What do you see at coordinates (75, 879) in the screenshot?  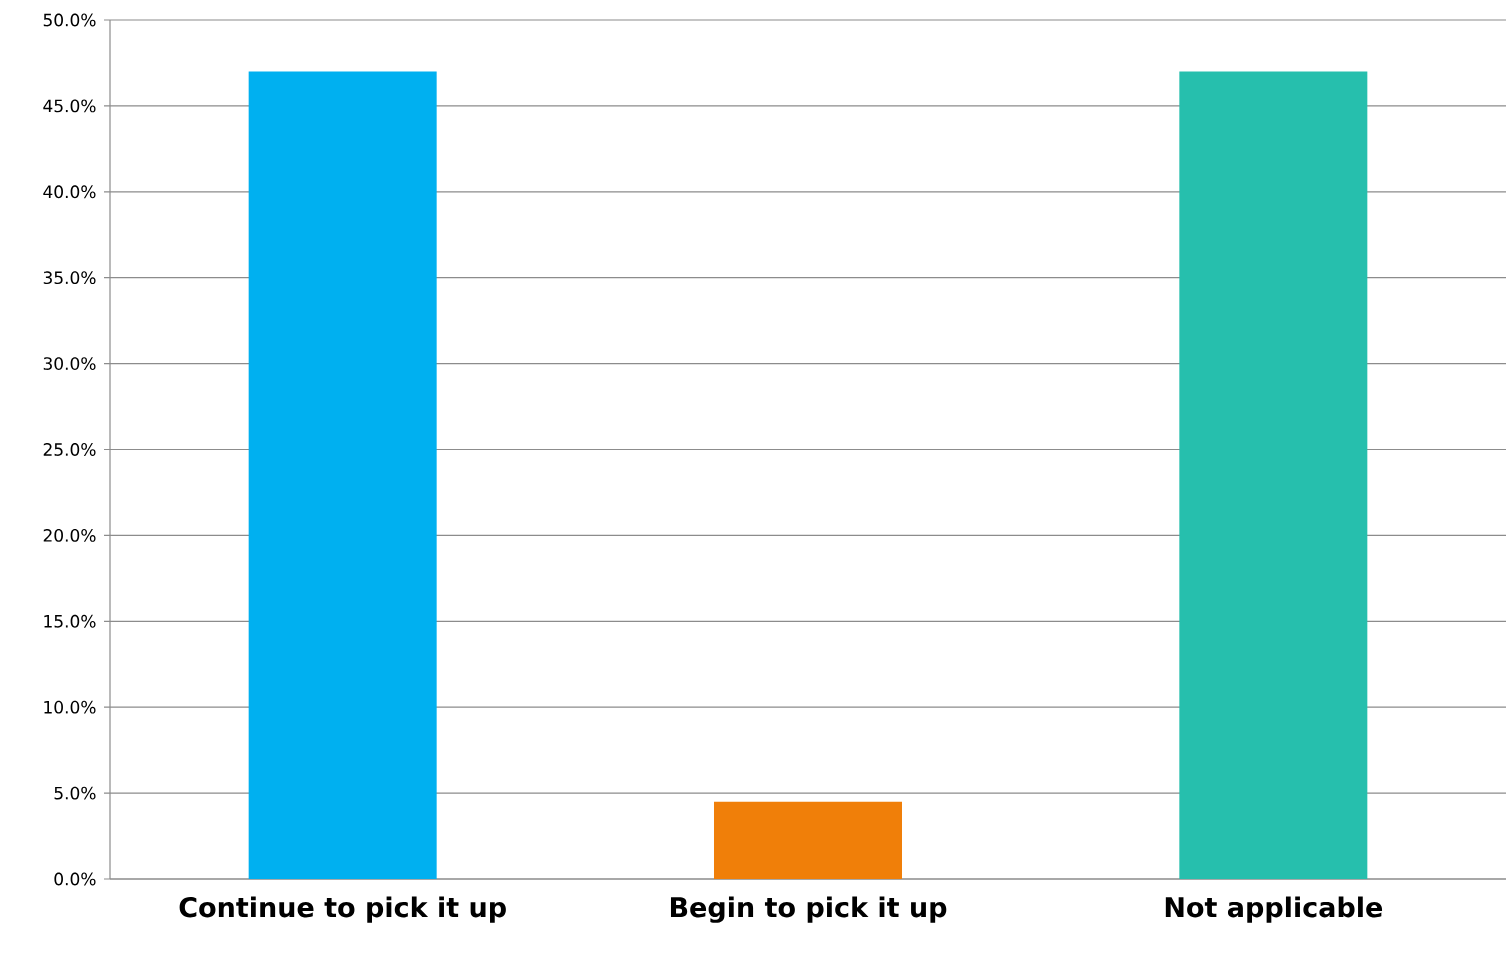 I see `y-tick-label: 0.0%` at bounding box center [75, 879].